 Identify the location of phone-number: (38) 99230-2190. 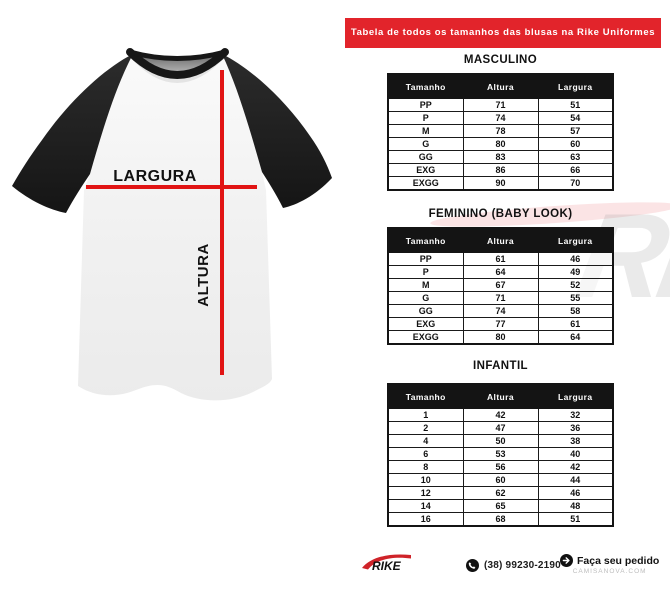
(522, 565).